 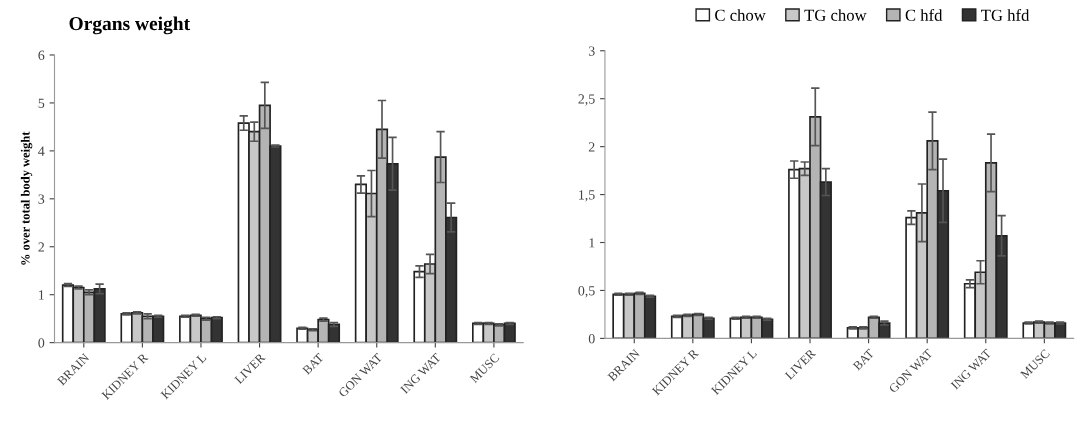 I want to click on legend-label: C chow, so click(x=740, y=15).